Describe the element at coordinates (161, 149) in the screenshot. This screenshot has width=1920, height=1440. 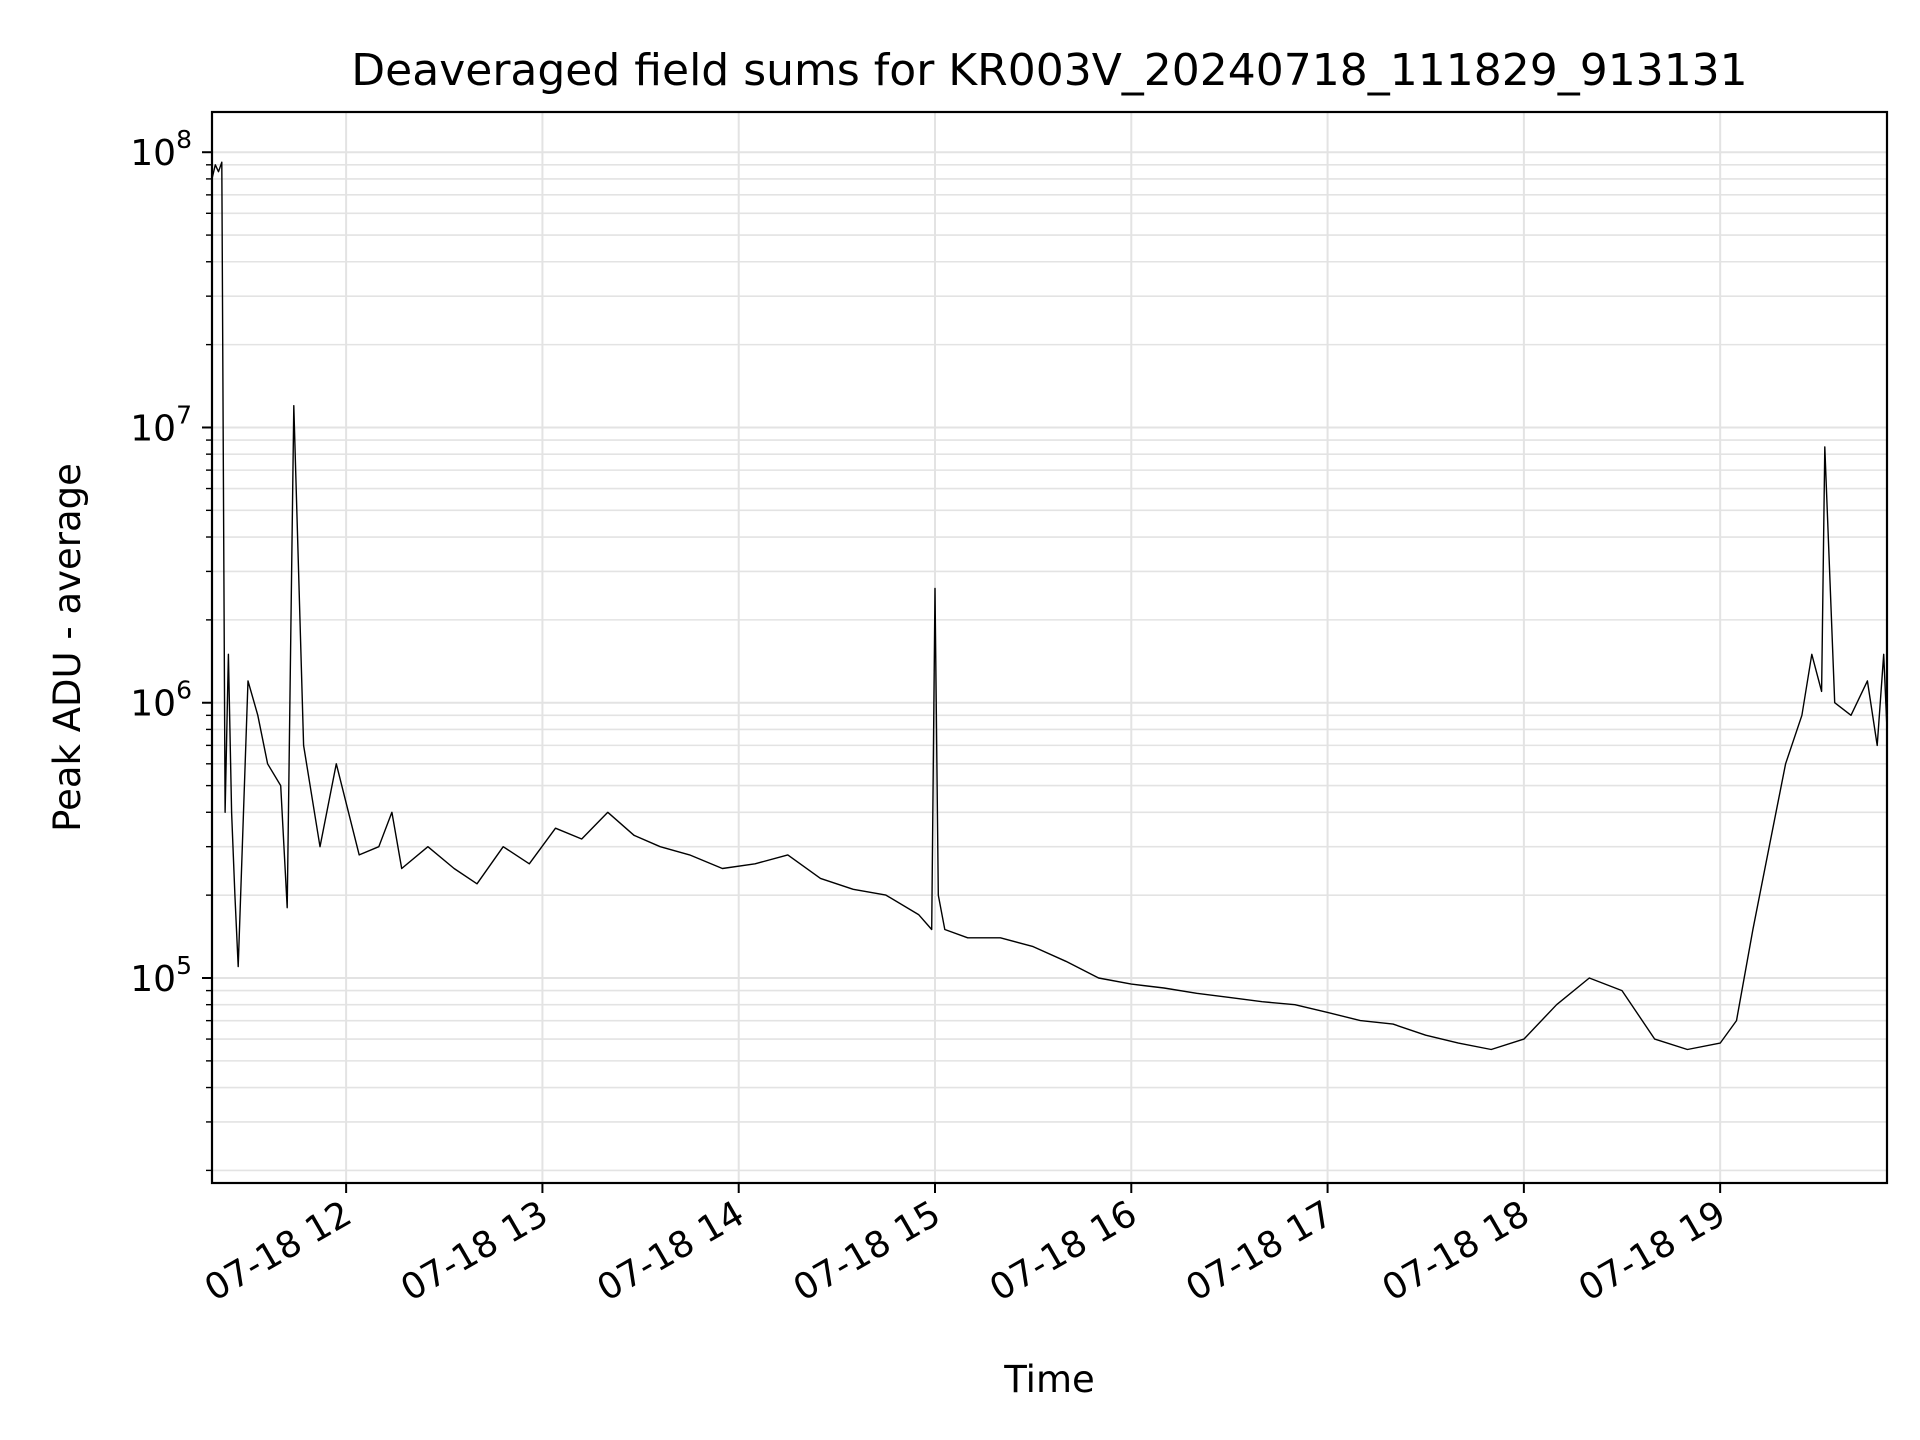
I see `y-tick-label: 10⁸` at that location.